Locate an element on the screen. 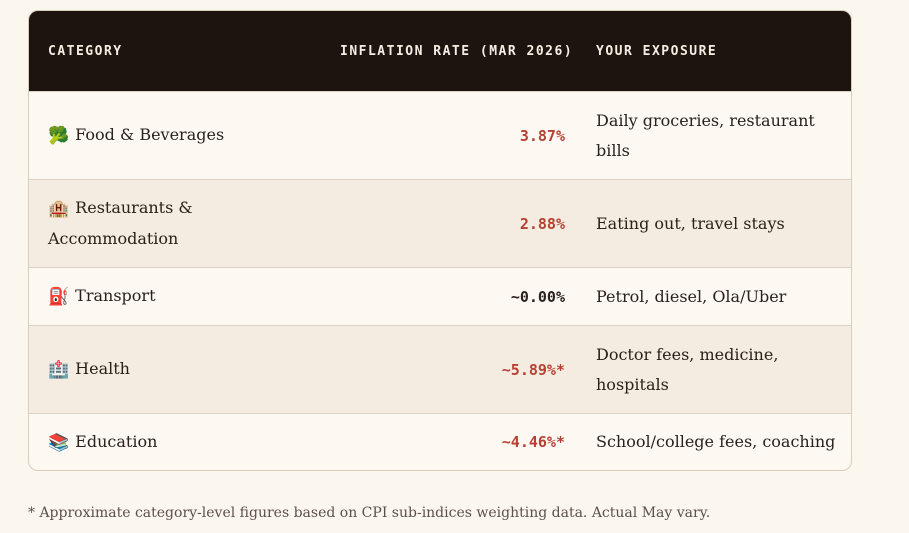 This screenshot has width=909, height=533. fuel-pump-icon: ⛽ is located at coordinates (59, 297).